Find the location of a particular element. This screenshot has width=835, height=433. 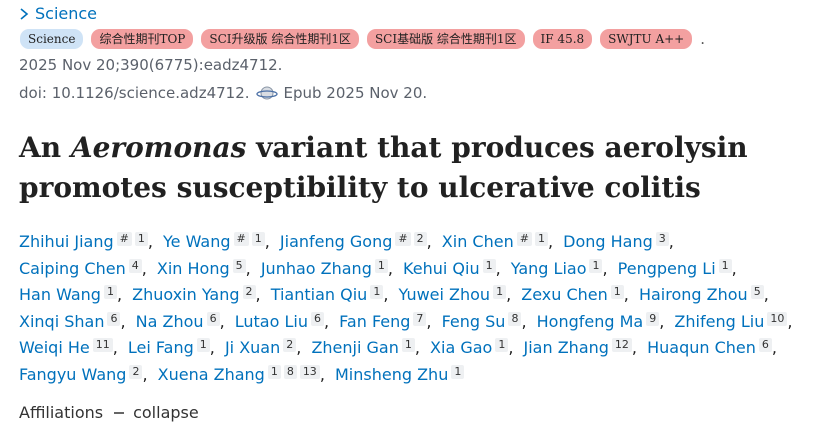

author-name: Tiantian Qiu is located at coordinates (319, 295).